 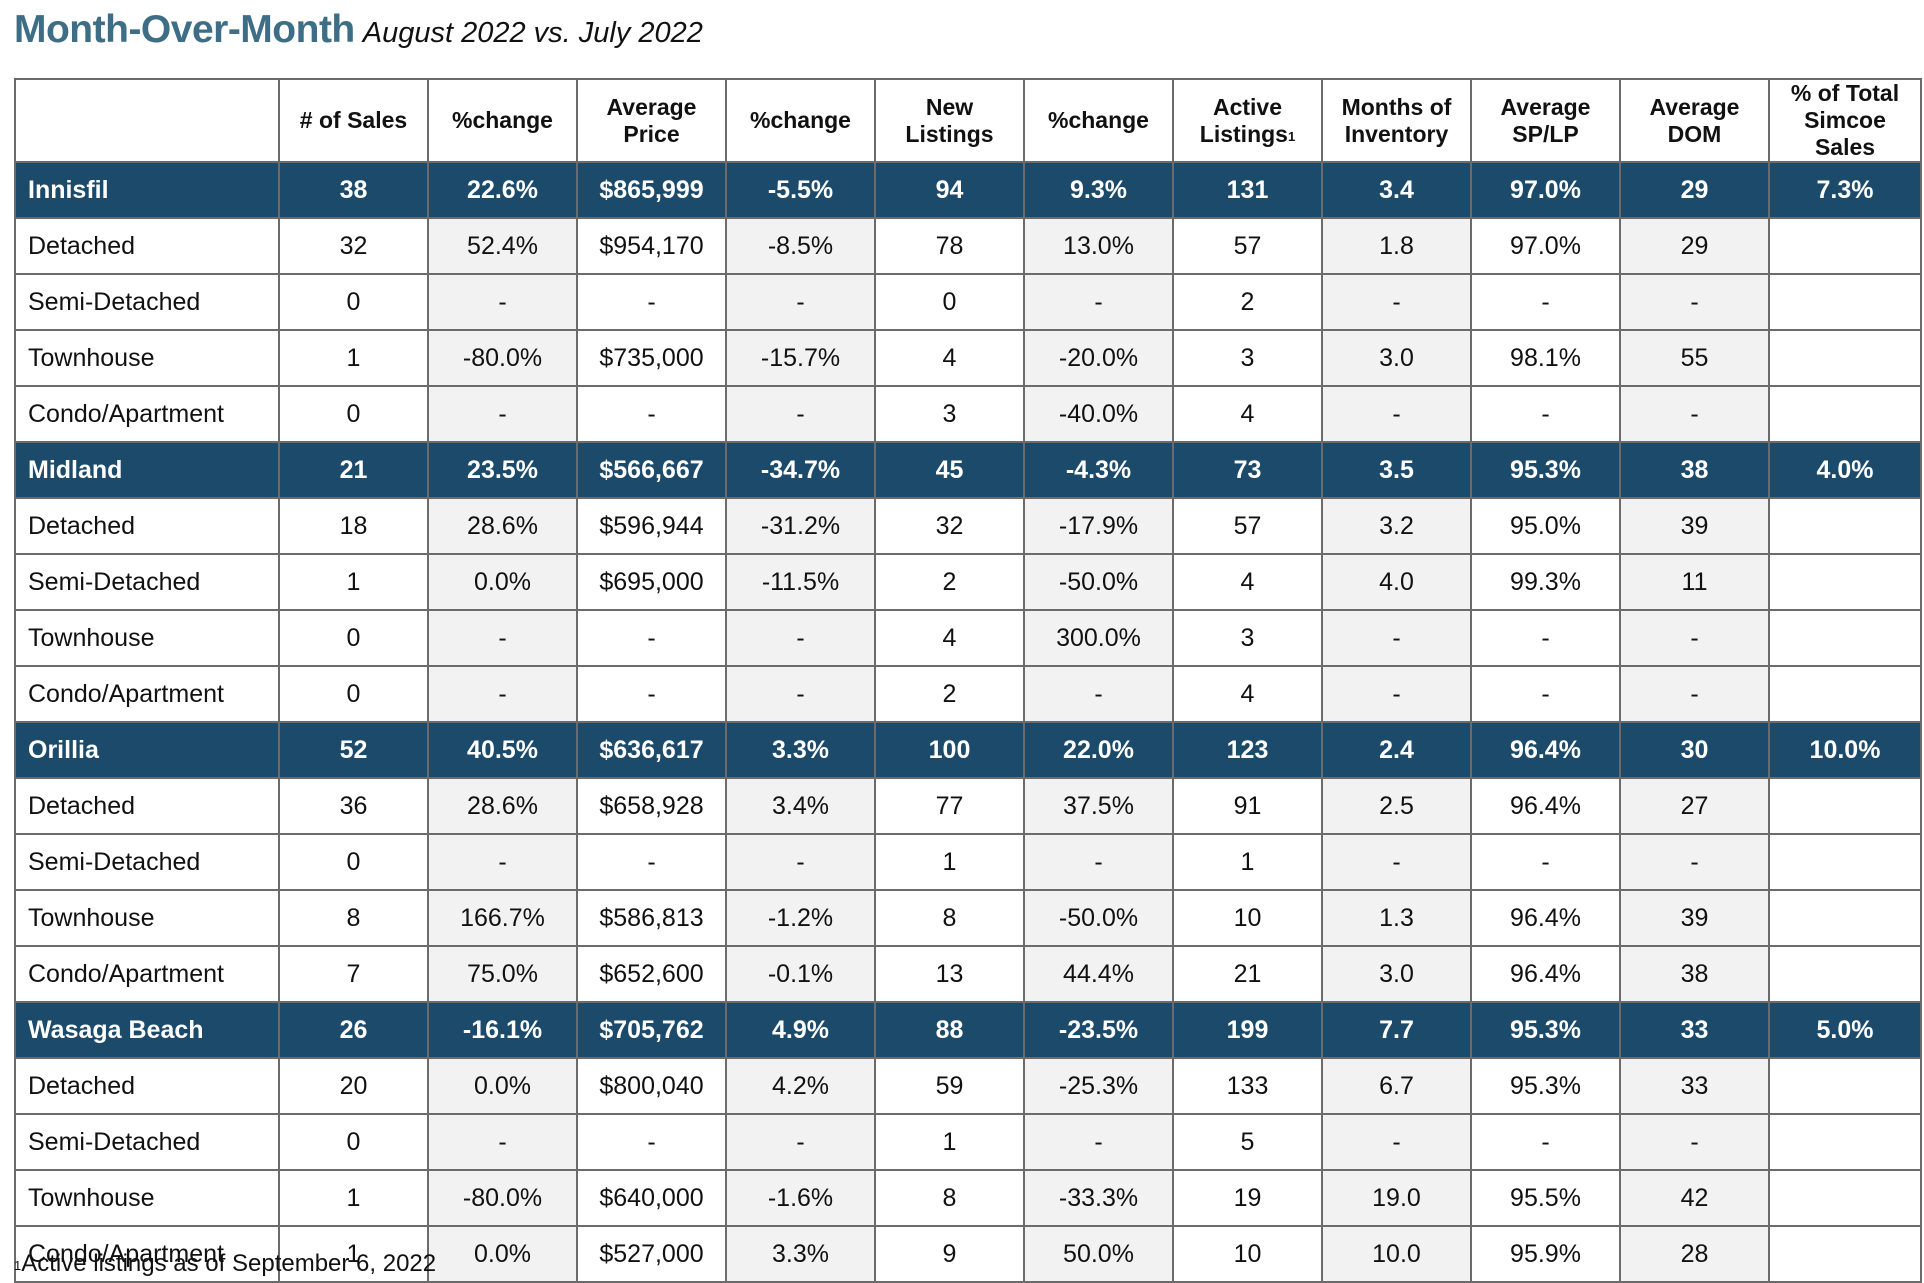 I want to click on table-cell: 39, so click(x=1694, y=526).